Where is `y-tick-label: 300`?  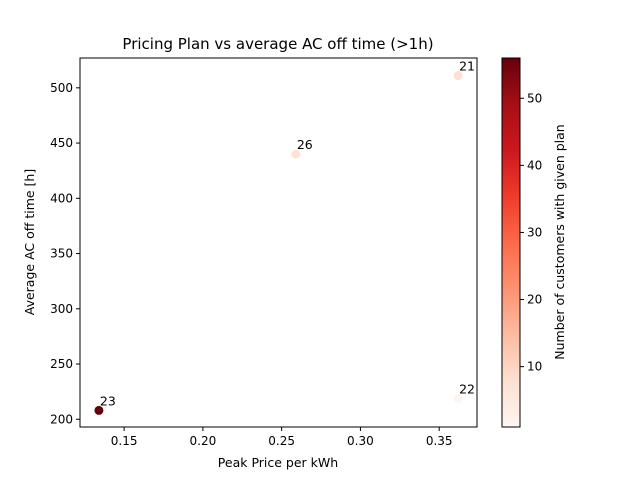
y-tick-label: 300 is located at coordinates (61, 309).